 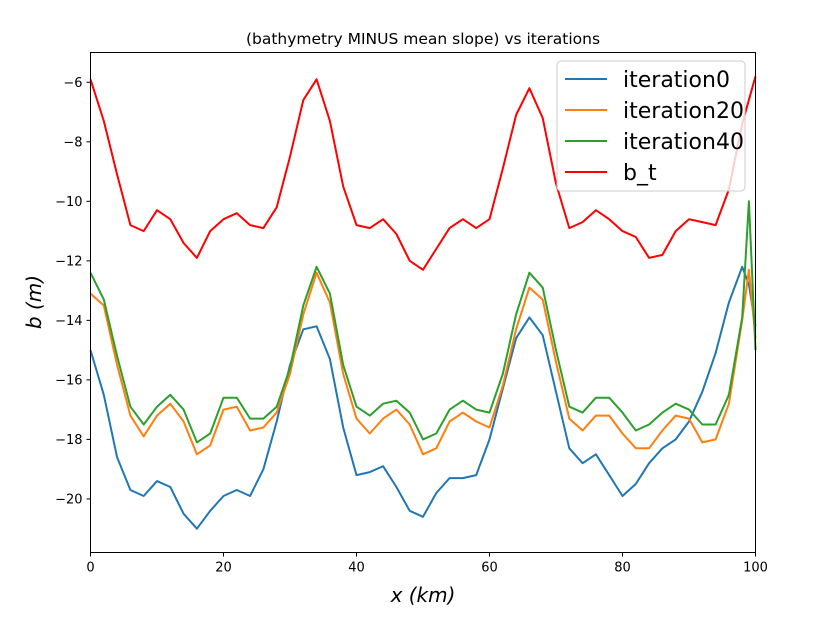 I want to click on y-tick-label: −12, so click(x=68, y=261).